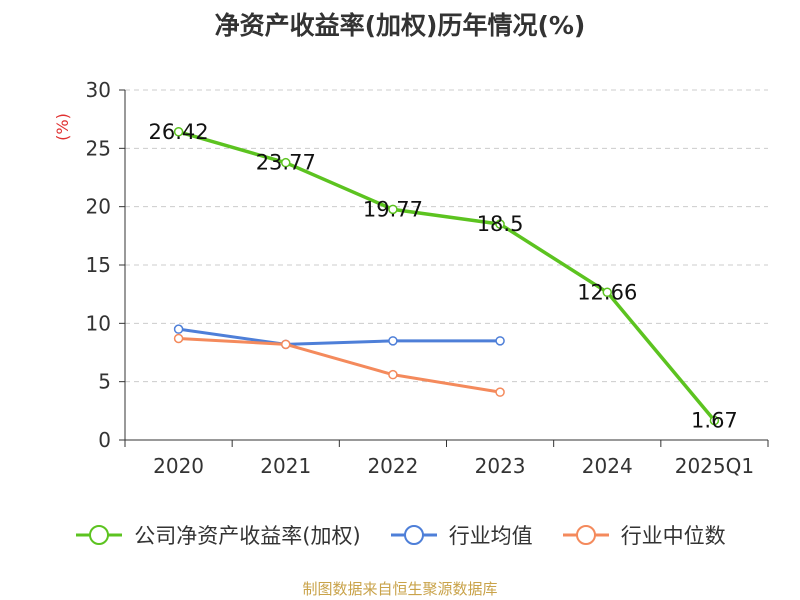  What do you see at coordinates (98, 323) in the screenshot?
I see `y-tick-label: 10` at bounding box center [98, 323].